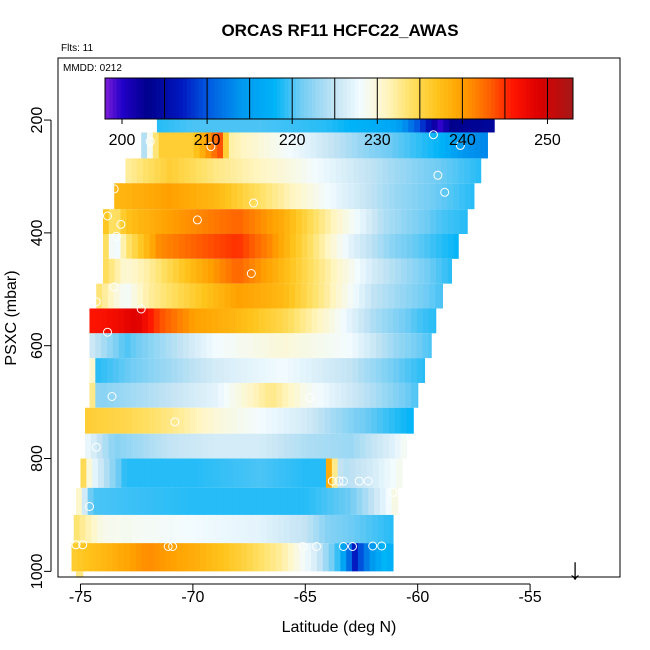 This screenshot has height=650, width=650. What do you see at coordinates (547, 140) in the screenshot?
I see `colorbar-tick-label: 250` at bounding box center [547, 140].